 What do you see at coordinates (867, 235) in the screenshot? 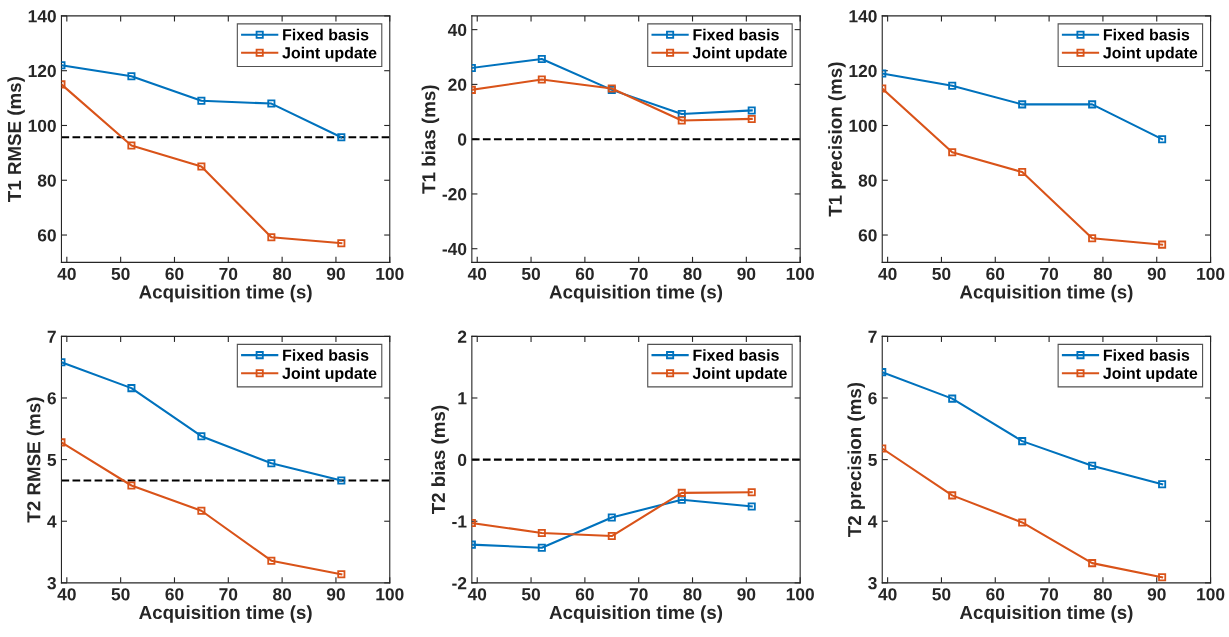
I see `y-tick-label: 60` at bounding box center [867, 235].